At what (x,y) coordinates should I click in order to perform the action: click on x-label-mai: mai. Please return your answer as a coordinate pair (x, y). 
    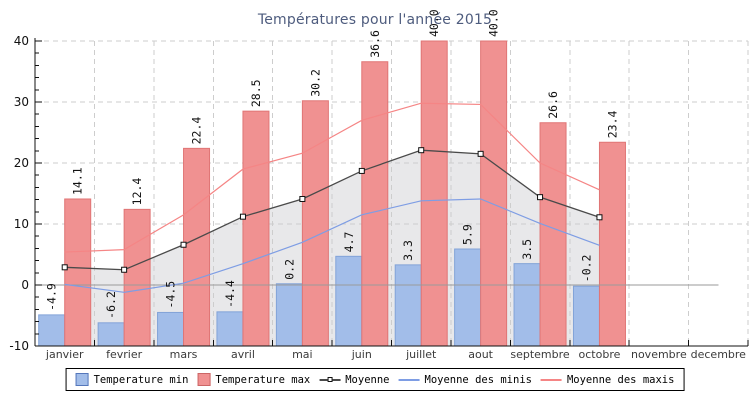
    Looking at the image, I should click on (302, 354).